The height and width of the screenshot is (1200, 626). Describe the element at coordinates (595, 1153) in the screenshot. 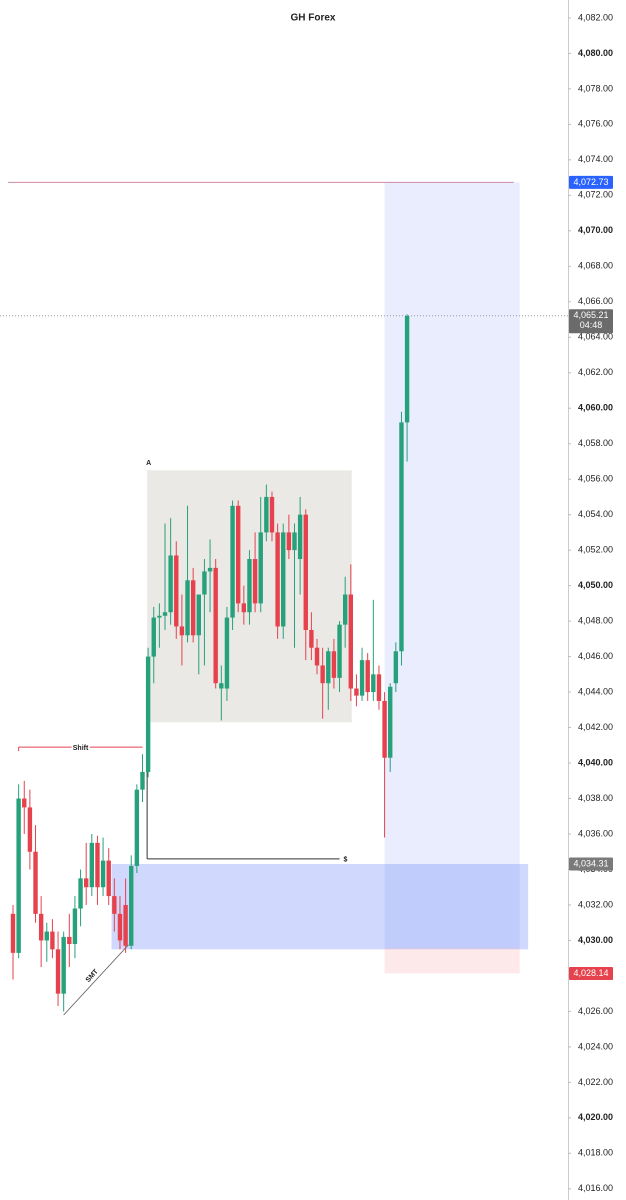

I see `y-tick-label: 4,018.00` at that location.